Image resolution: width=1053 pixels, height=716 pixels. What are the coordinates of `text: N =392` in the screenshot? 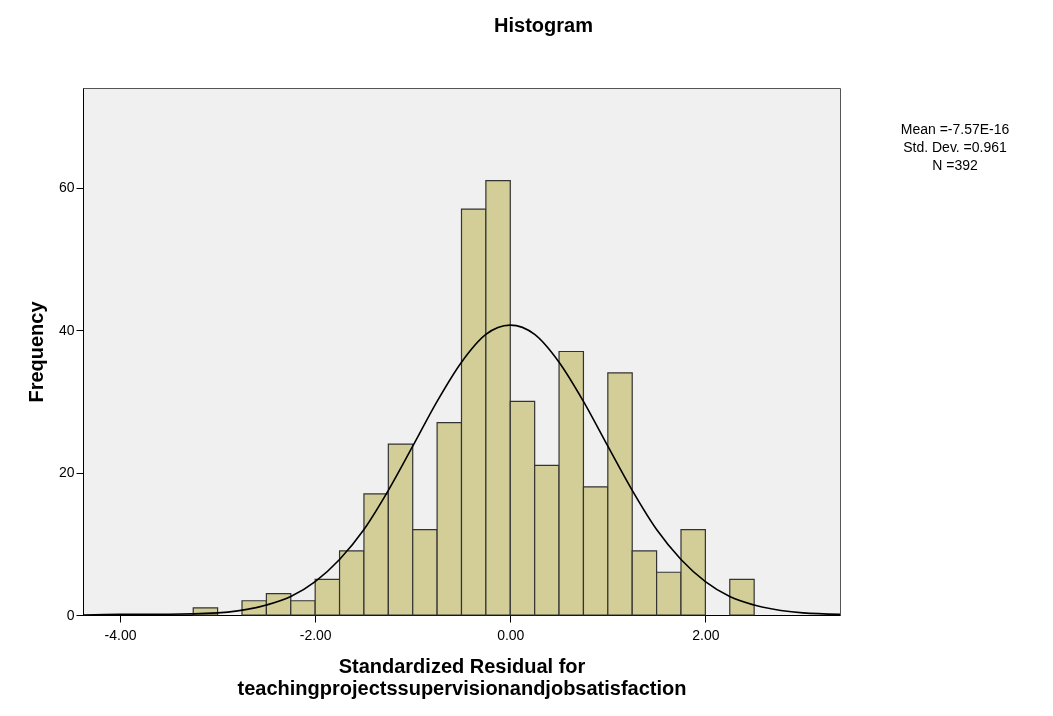 It's located at (955, 165).